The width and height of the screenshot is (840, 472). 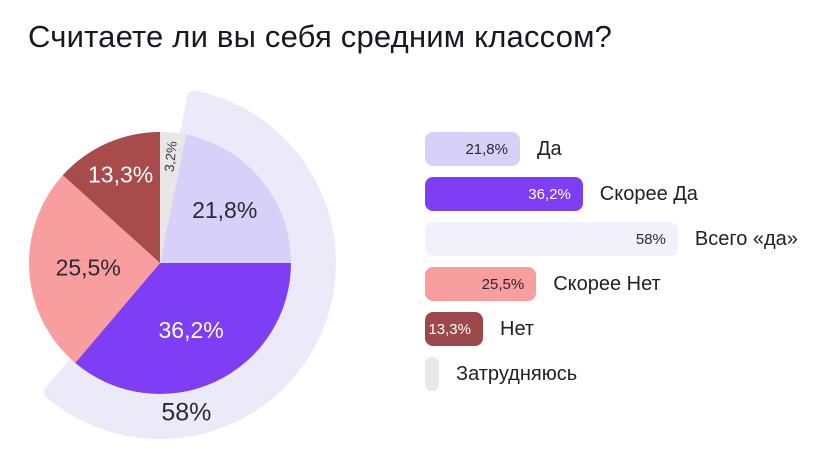 What do you see at coordinates (171, 156) in the screenshot?
I see `pie-label-Затрудняюсь: 3,2%` at bounding box center [171, 156].